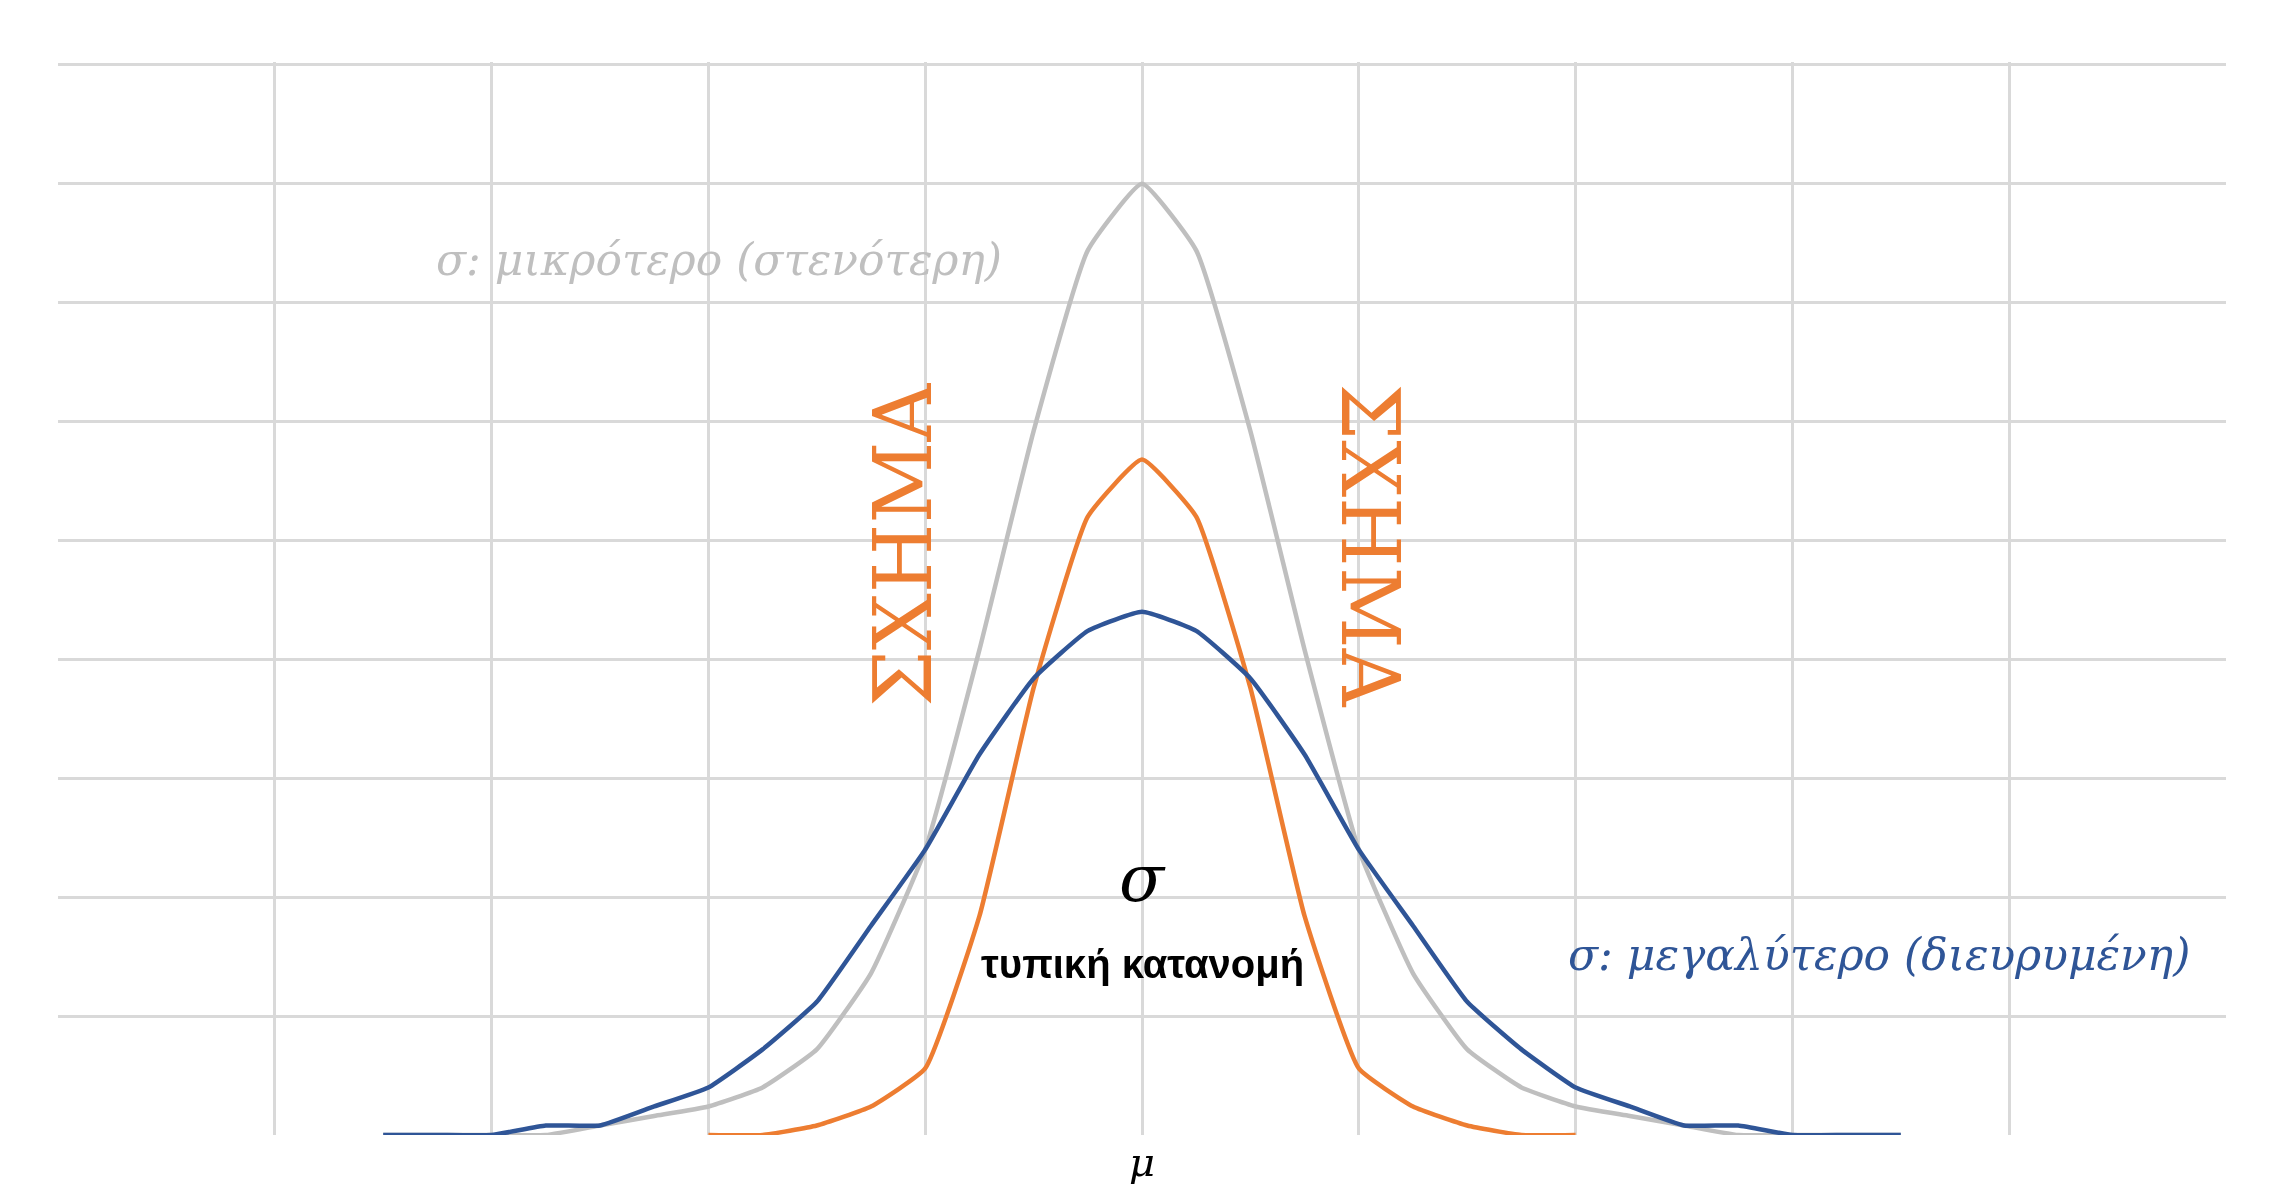 The height and width of the screenshot is (1199, 2270). Describe the element at coordinates (1142, 1162) in the screenshot. I see `text: μ` at that location.